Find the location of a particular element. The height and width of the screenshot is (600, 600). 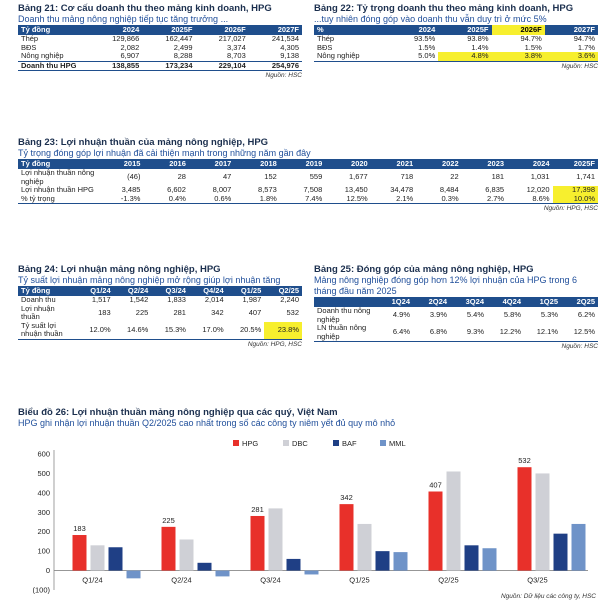

table-header: 4Q24 is located at coordinates (505, 302).